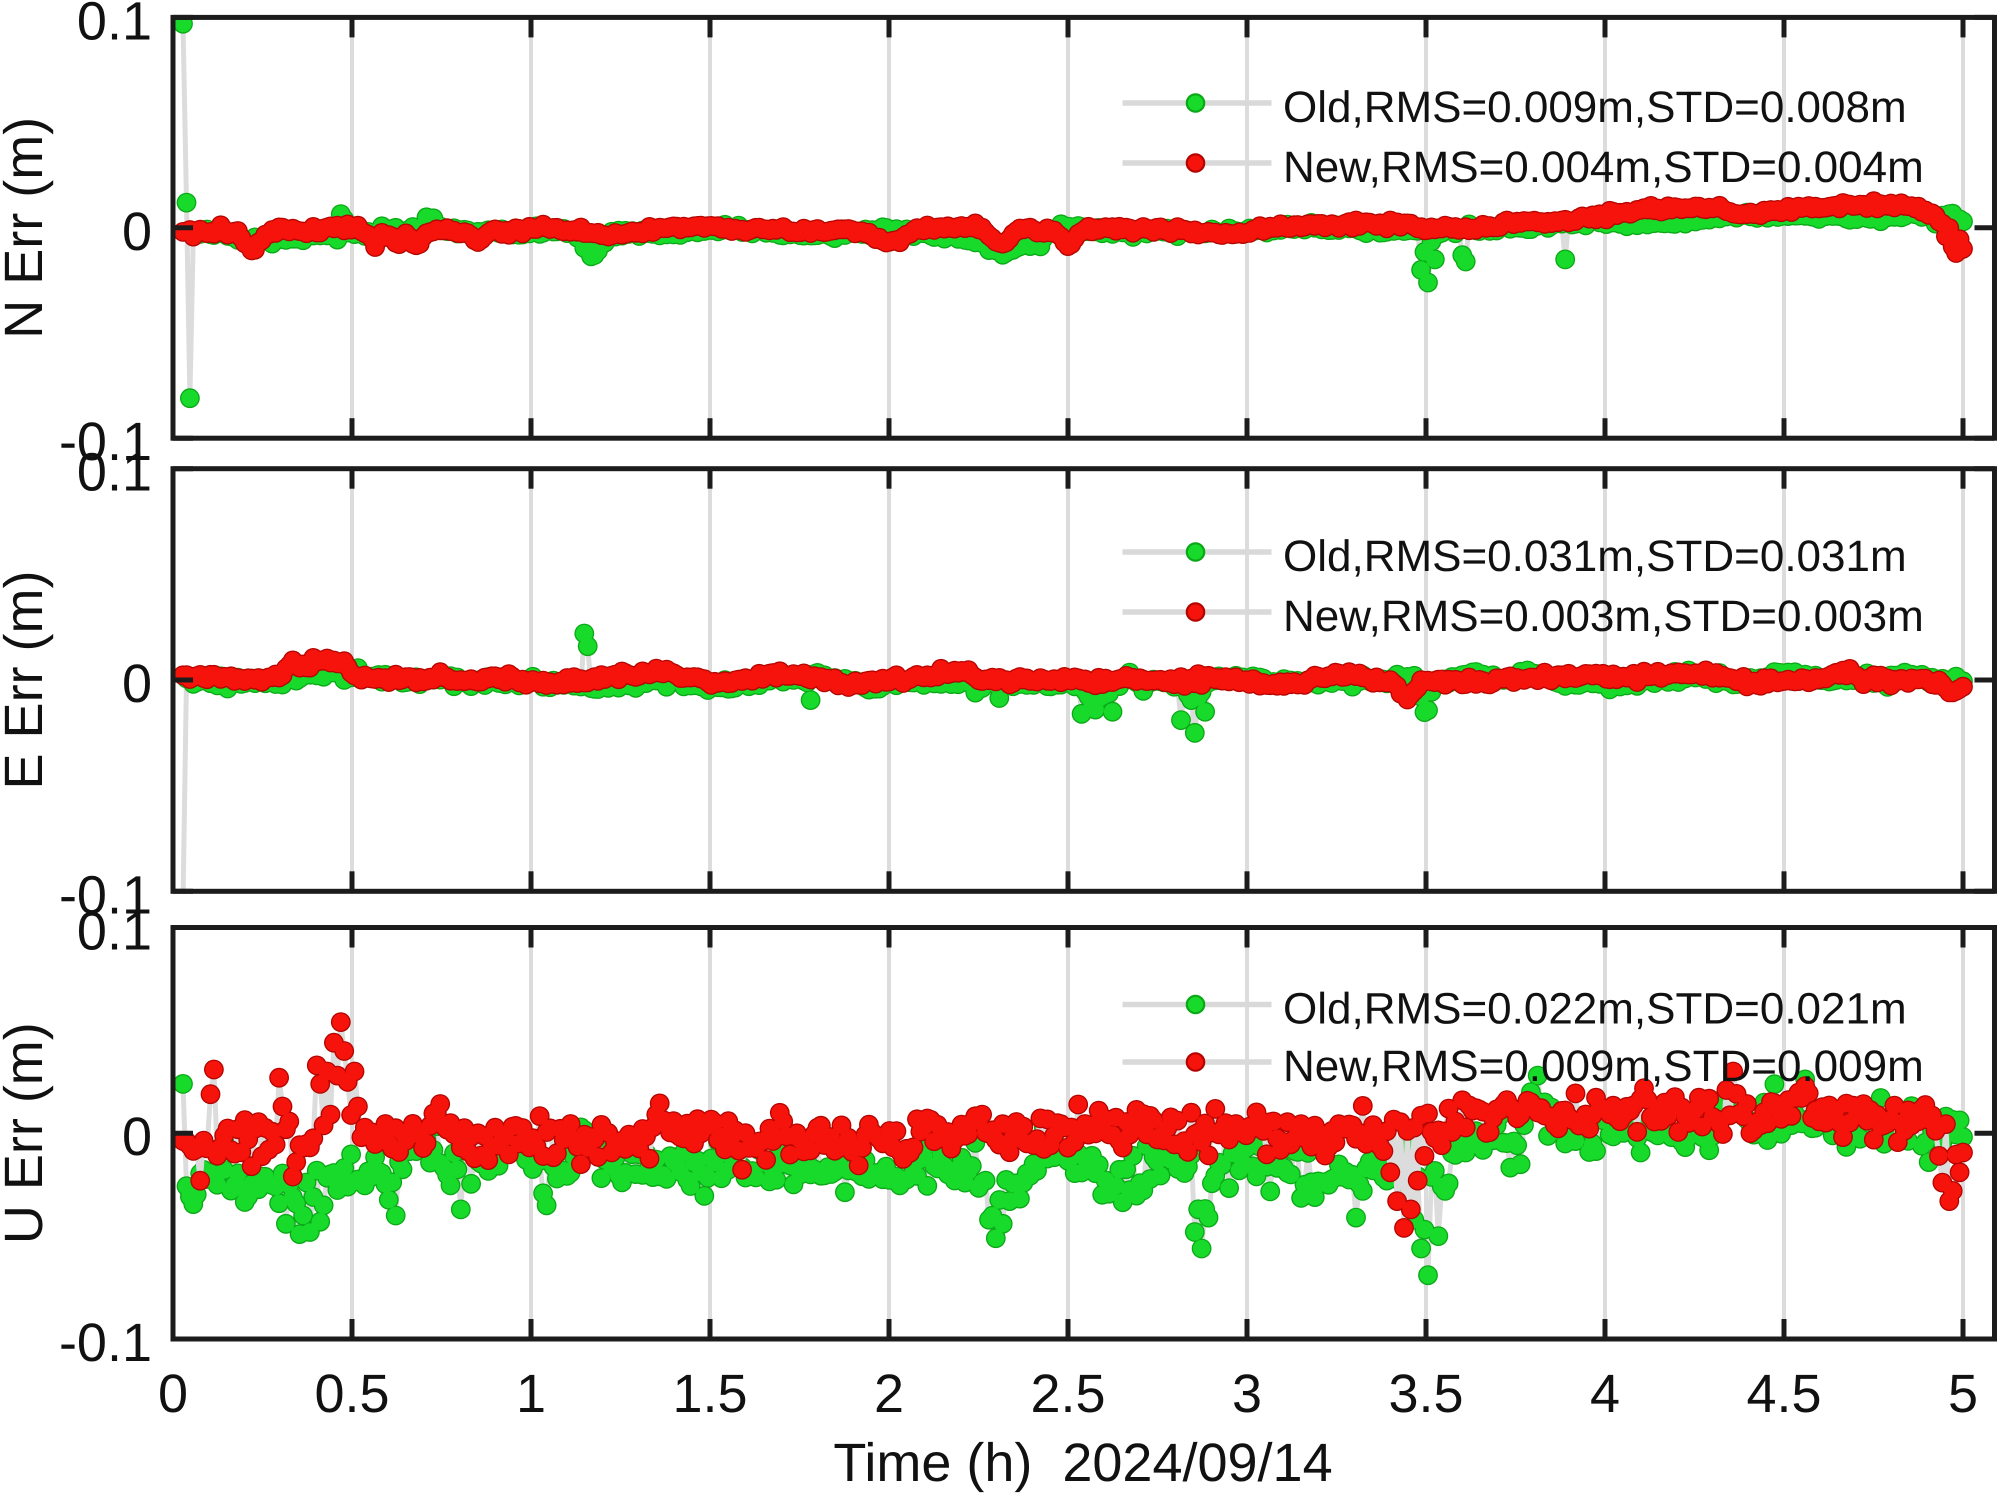 The height and width of the screenshot is (1499, 2000). Describe the element at coordinates (1595, 107) in the screenshot. I see `svg-text: Old,RMS=0.009m,STD=0.008m` at that location.